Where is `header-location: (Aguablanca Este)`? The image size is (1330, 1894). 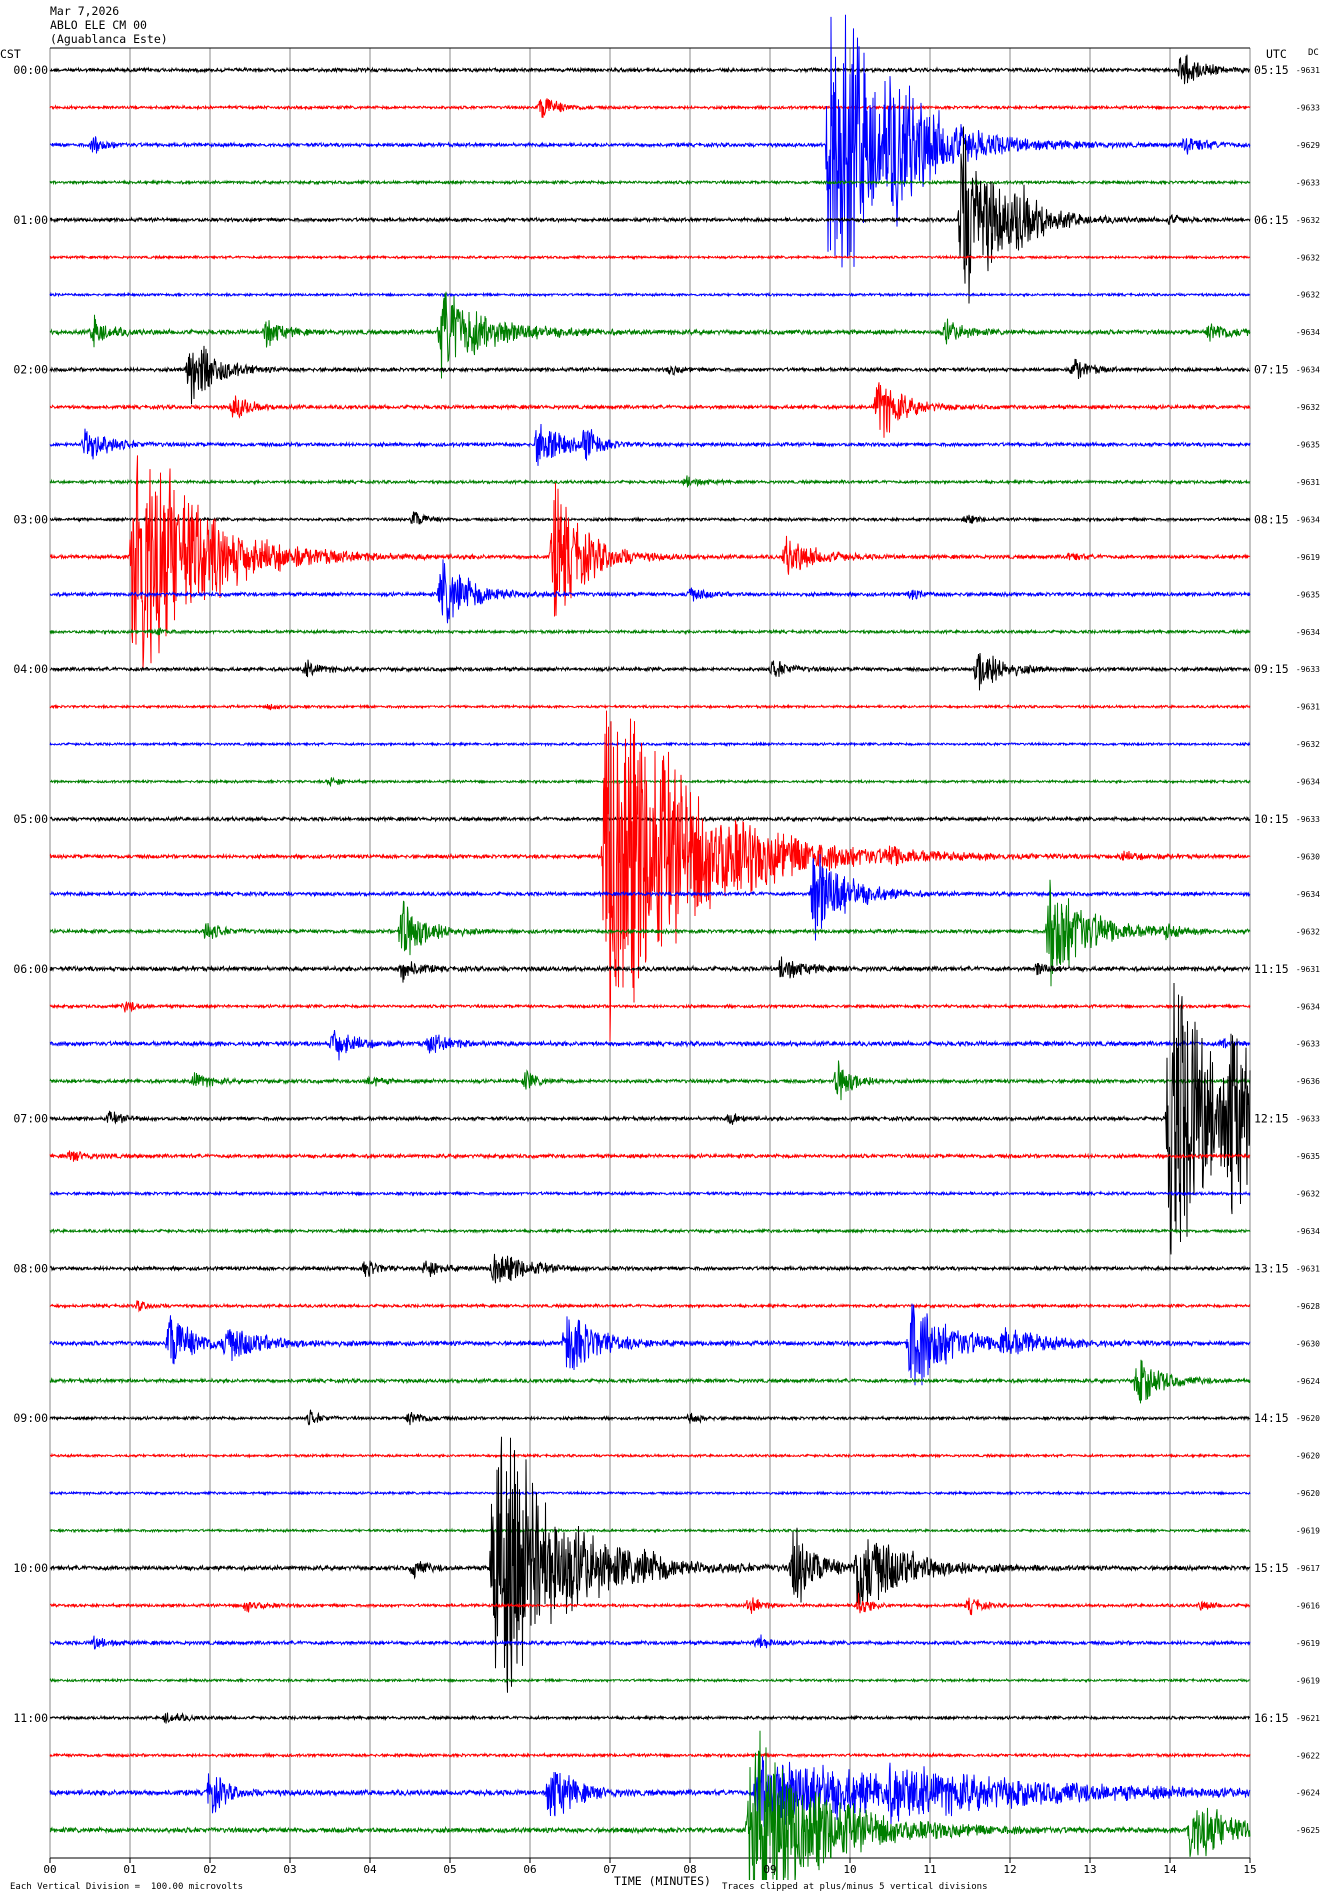 header-location: (Aguablanca Este) is located at coordinates (109, 39).